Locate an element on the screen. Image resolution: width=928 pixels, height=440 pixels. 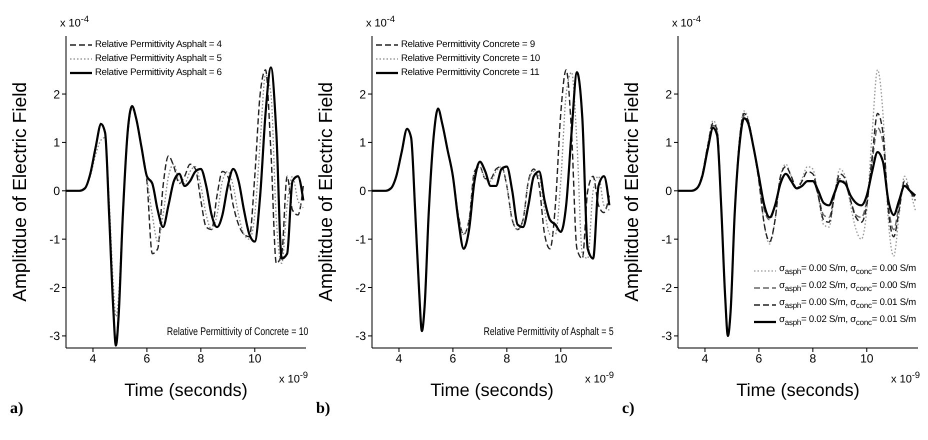
text: a) is located at coordinates (16, 409).